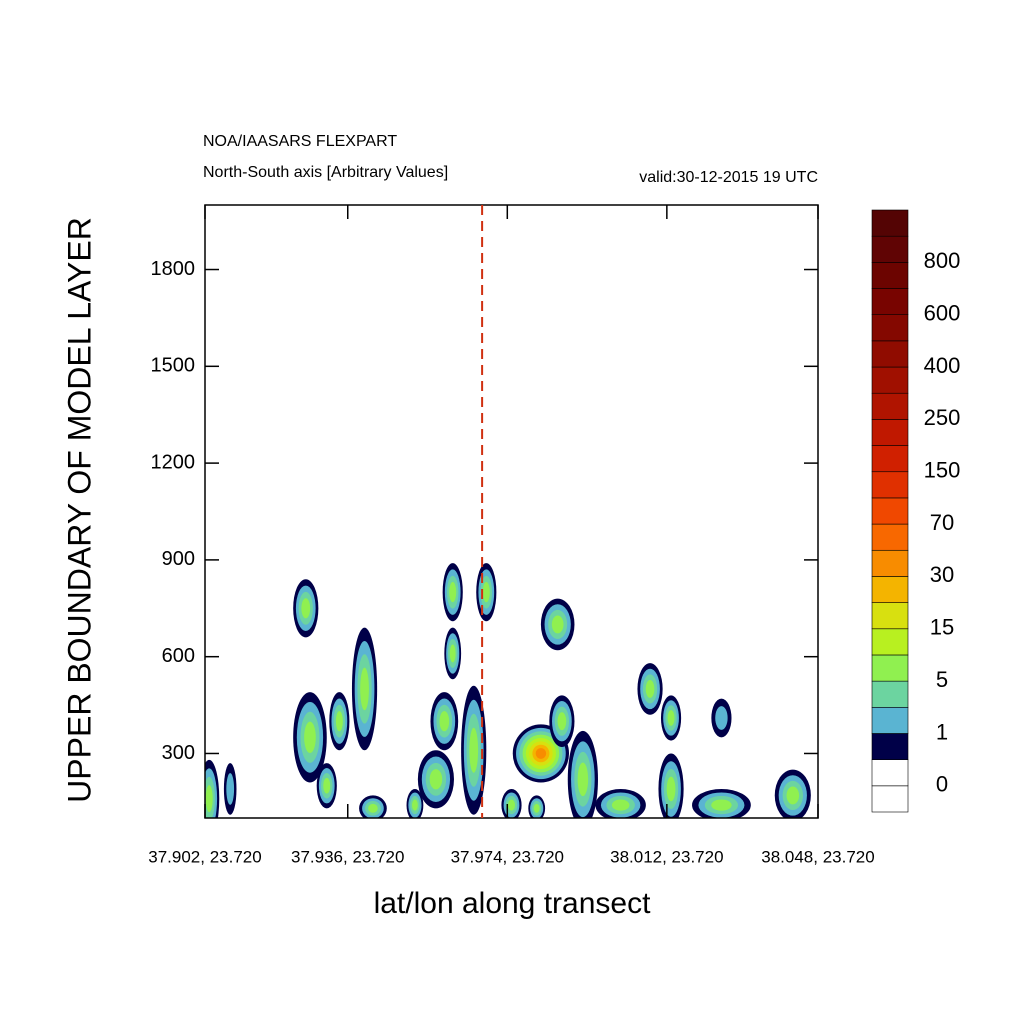 The image size is (1024, 1024). Describe the element at coordinates (817, 856) in the screenshot. I see `x-tick-label: 38.048, 23.720` at that location.